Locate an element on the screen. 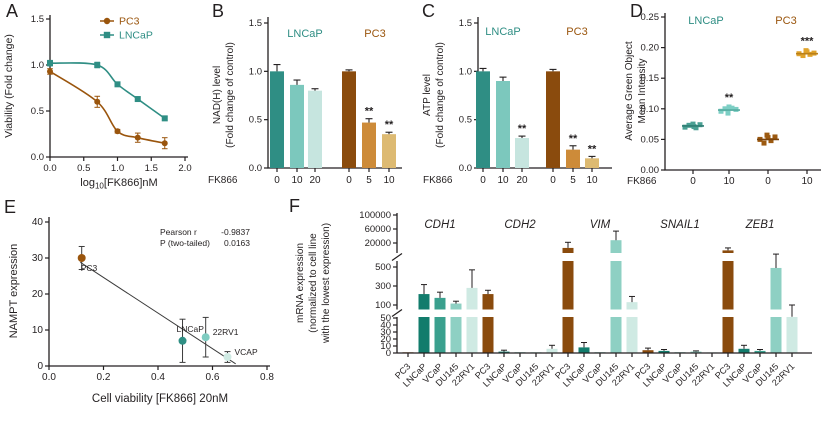 This screenshot has height=421, width=825. svg-text: Cell viability [FK866] 20nM is located at coordinates (160, 399).